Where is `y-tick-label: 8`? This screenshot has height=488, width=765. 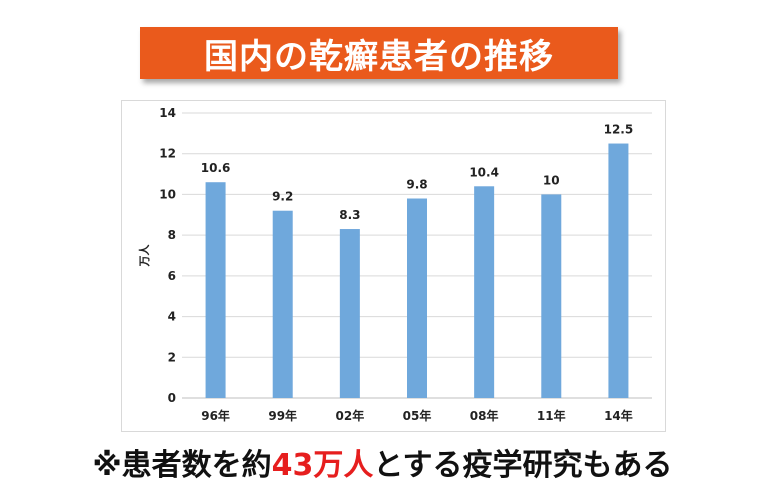
y-tick-label: 8 is located at coordinates (172, 235).